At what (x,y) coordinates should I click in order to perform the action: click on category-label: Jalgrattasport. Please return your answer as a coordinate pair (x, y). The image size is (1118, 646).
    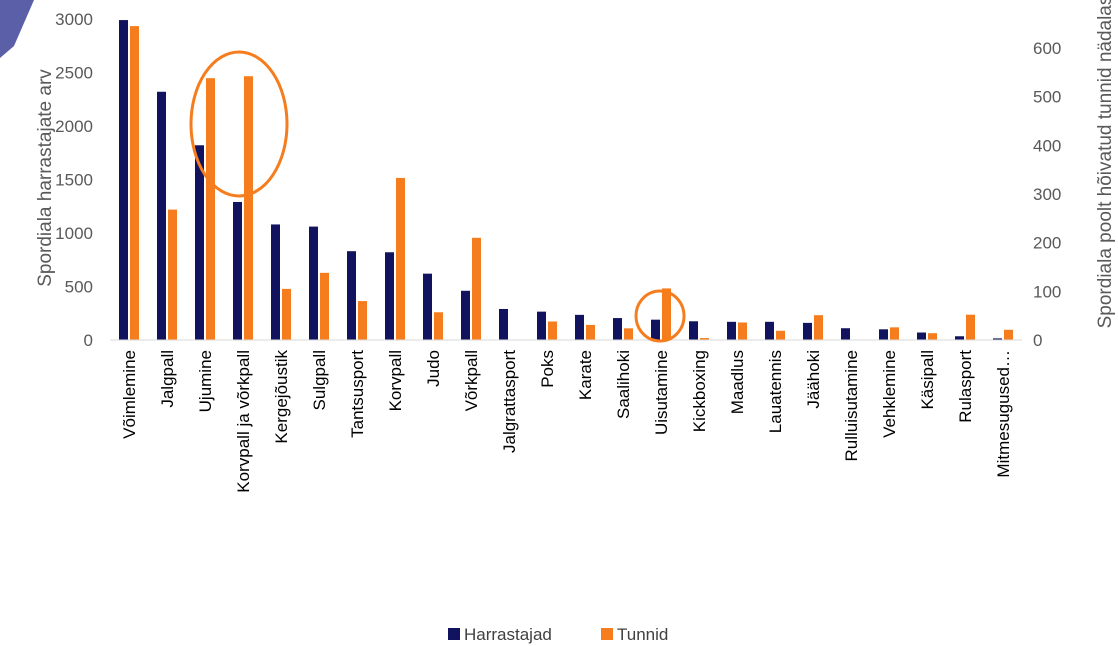
    Looking at the image, I should click on (509, 401).